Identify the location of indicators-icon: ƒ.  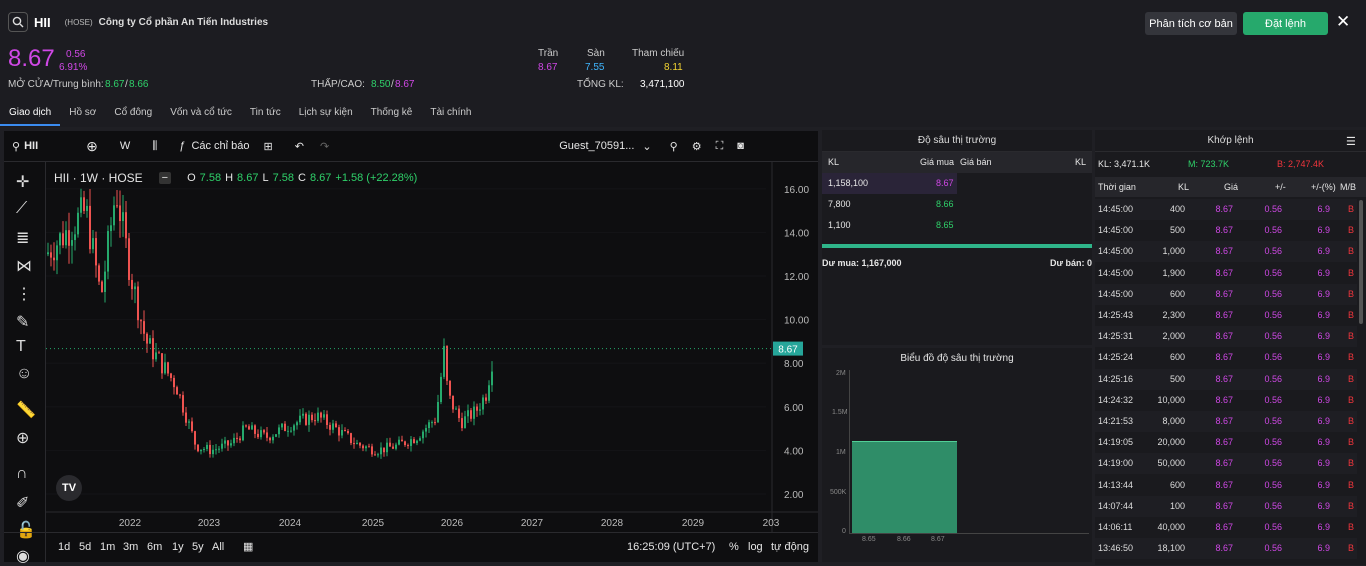
(182, 146).